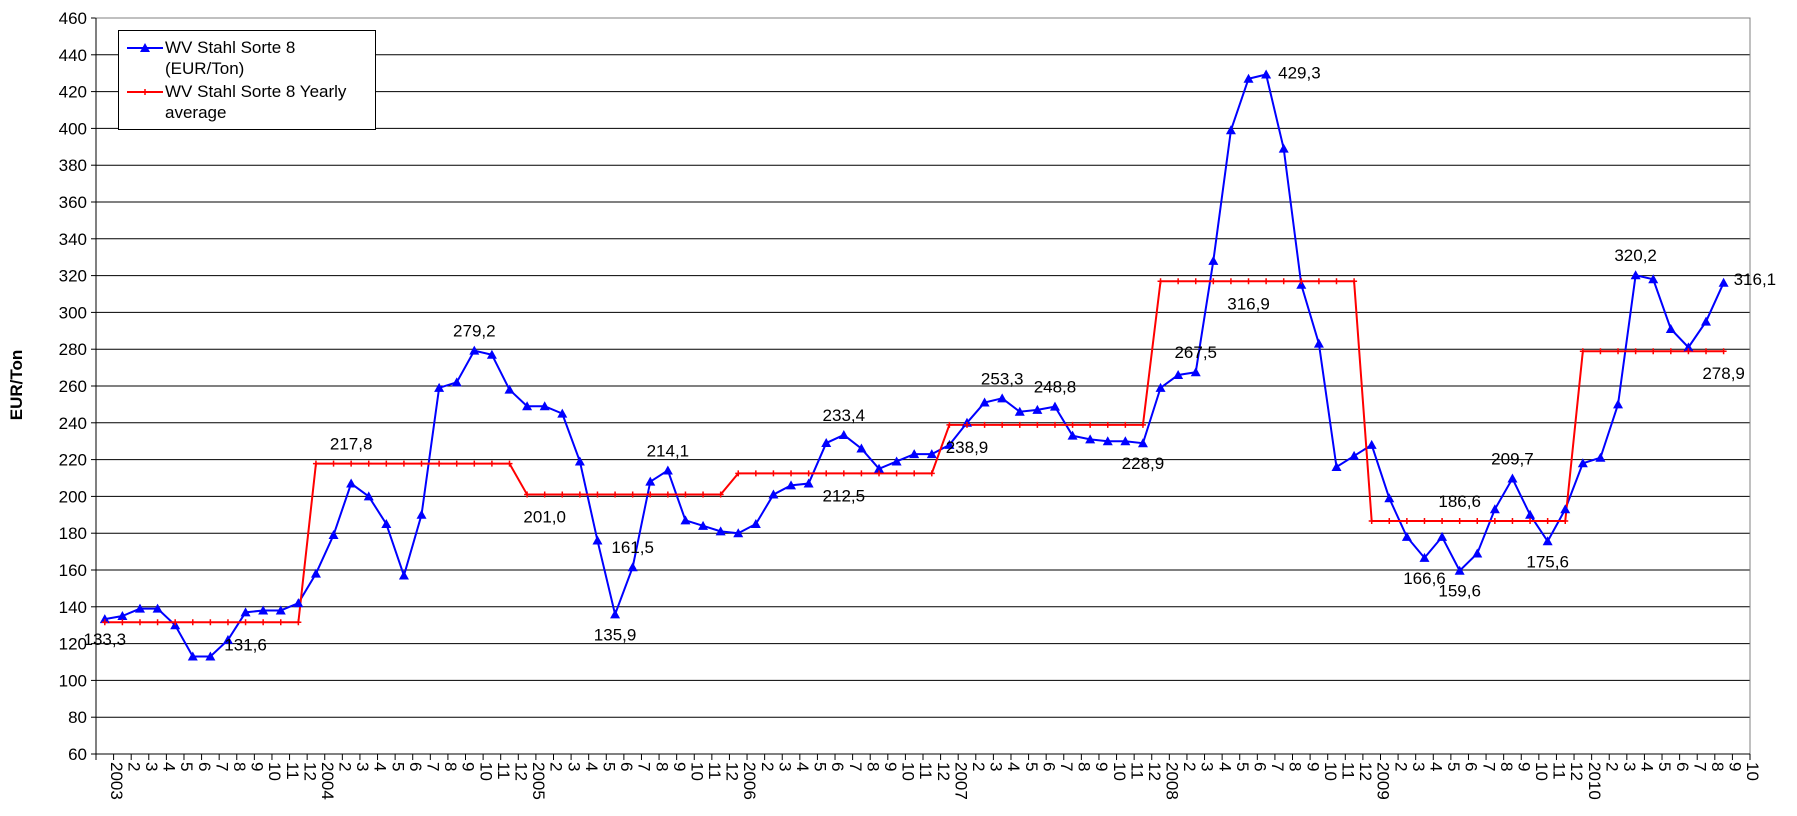  Describe the element at coordinates (73, 533) in the screenshot. I see `y-tick-label: 180` at that location.